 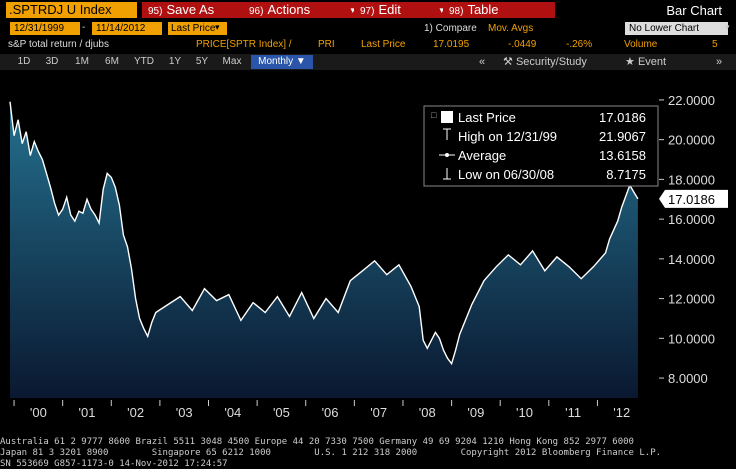 What do you see at coordinates (475, 412) in the screenshot?
I see `x-tick-label: '09` at bounding box center [475, 412].